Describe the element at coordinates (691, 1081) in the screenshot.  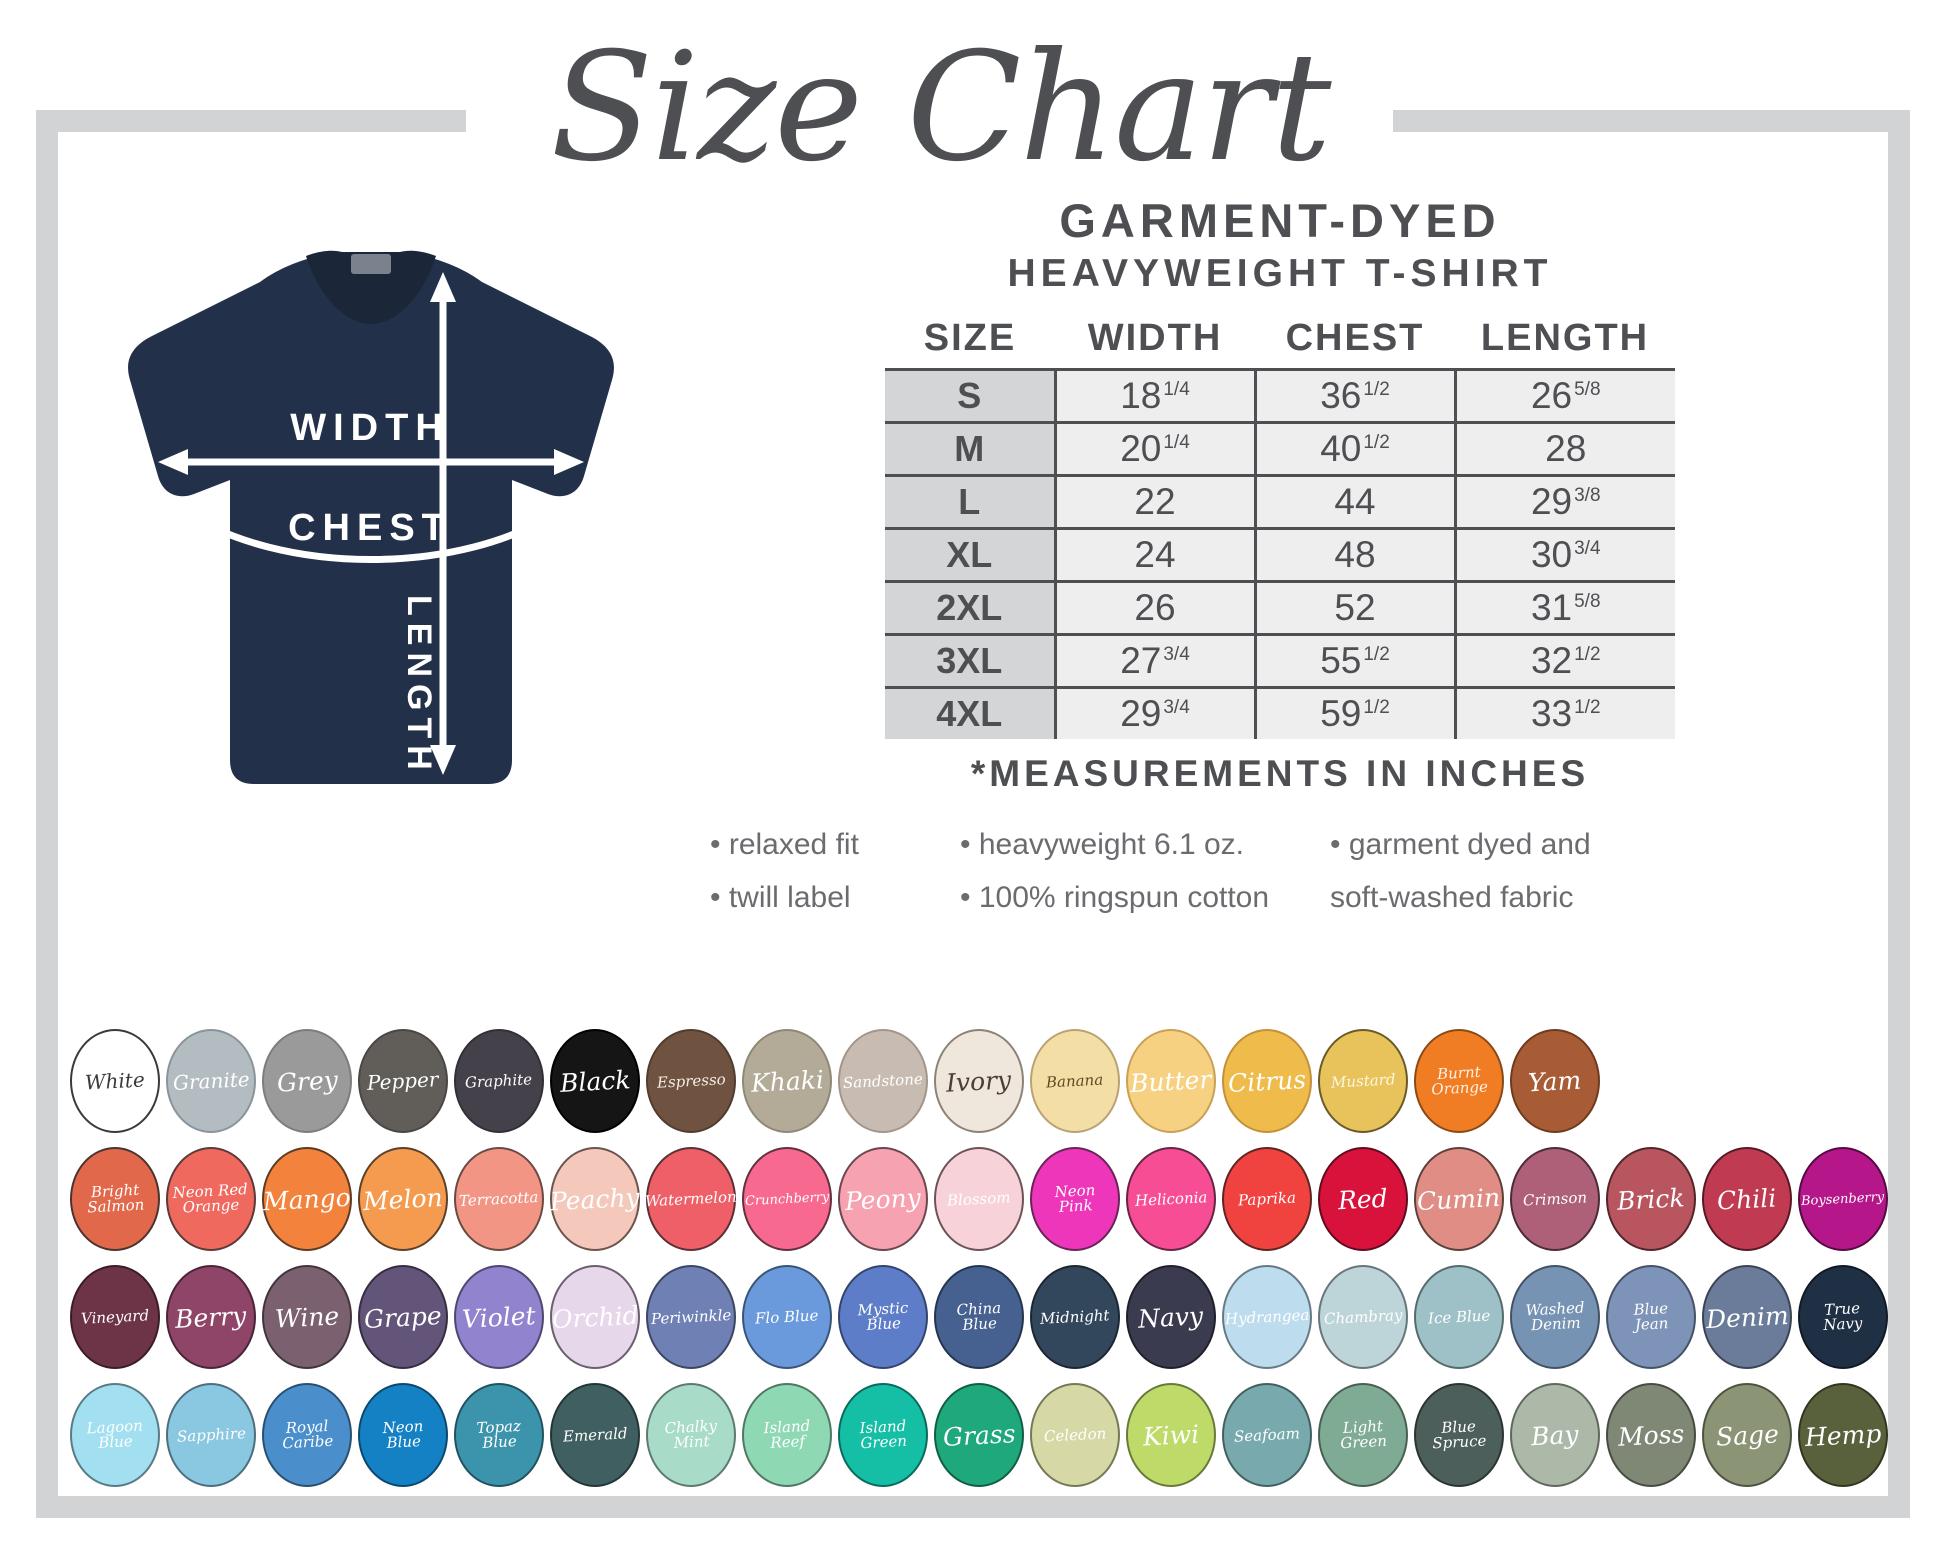
I see `color-swatch: Espresso` at that location.